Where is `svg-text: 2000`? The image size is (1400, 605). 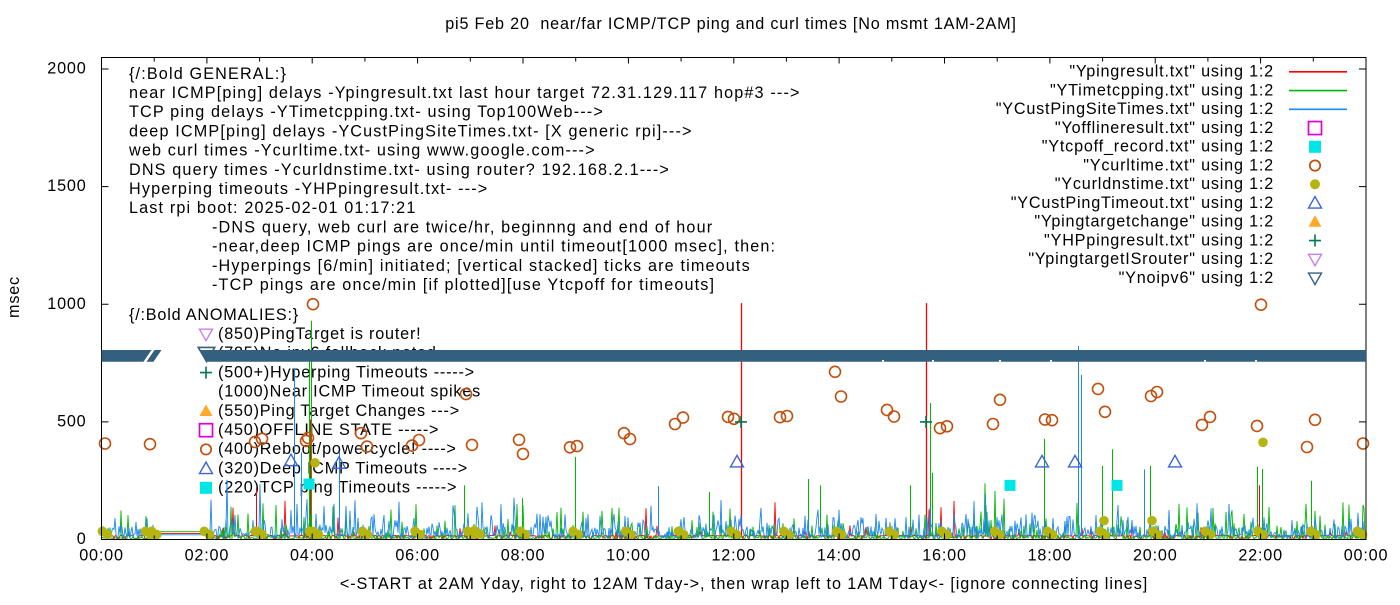 svg-text: 2000 is located at coordinates (66, 69).